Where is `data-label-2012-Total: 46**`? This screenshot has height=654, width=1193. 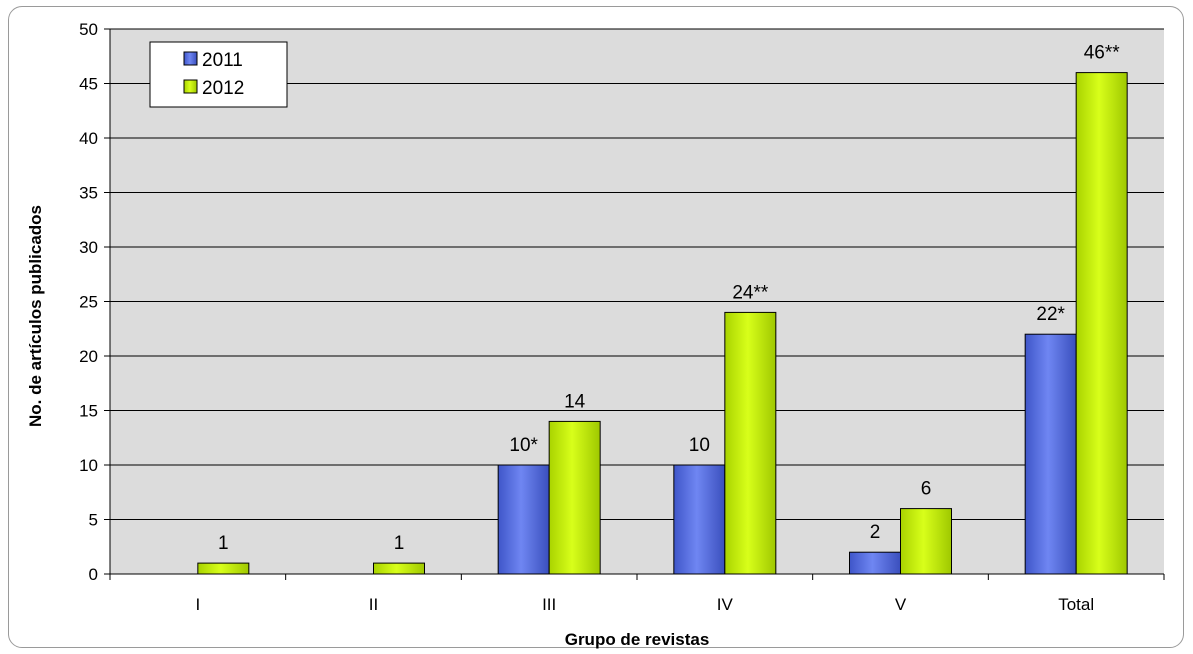
data-label-2012-Total: 46** is located at coordinates (1102, 53).